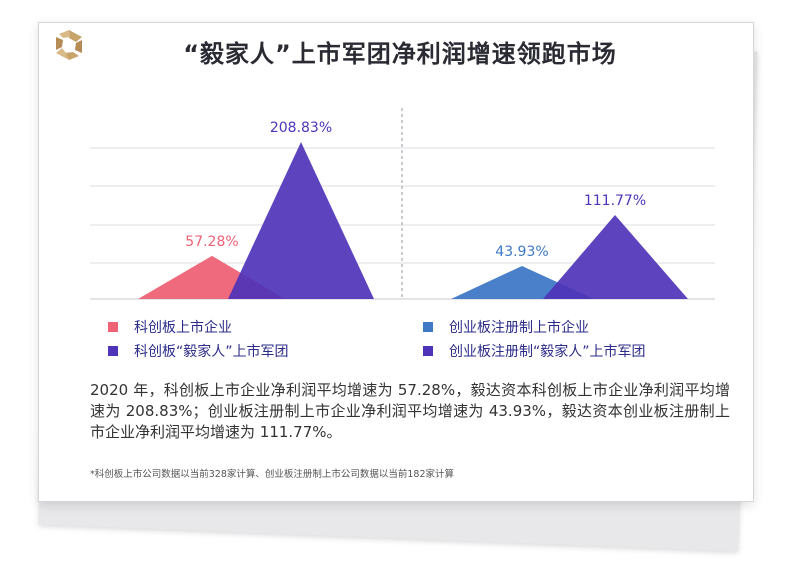 The height and width of the screenshot is (571, 800). What do you see at coordinates (547, 352) in the screenshot?
I see `legend-label: 创业板注册制“毅家人”上市军团` at bounding box center [547, 352].